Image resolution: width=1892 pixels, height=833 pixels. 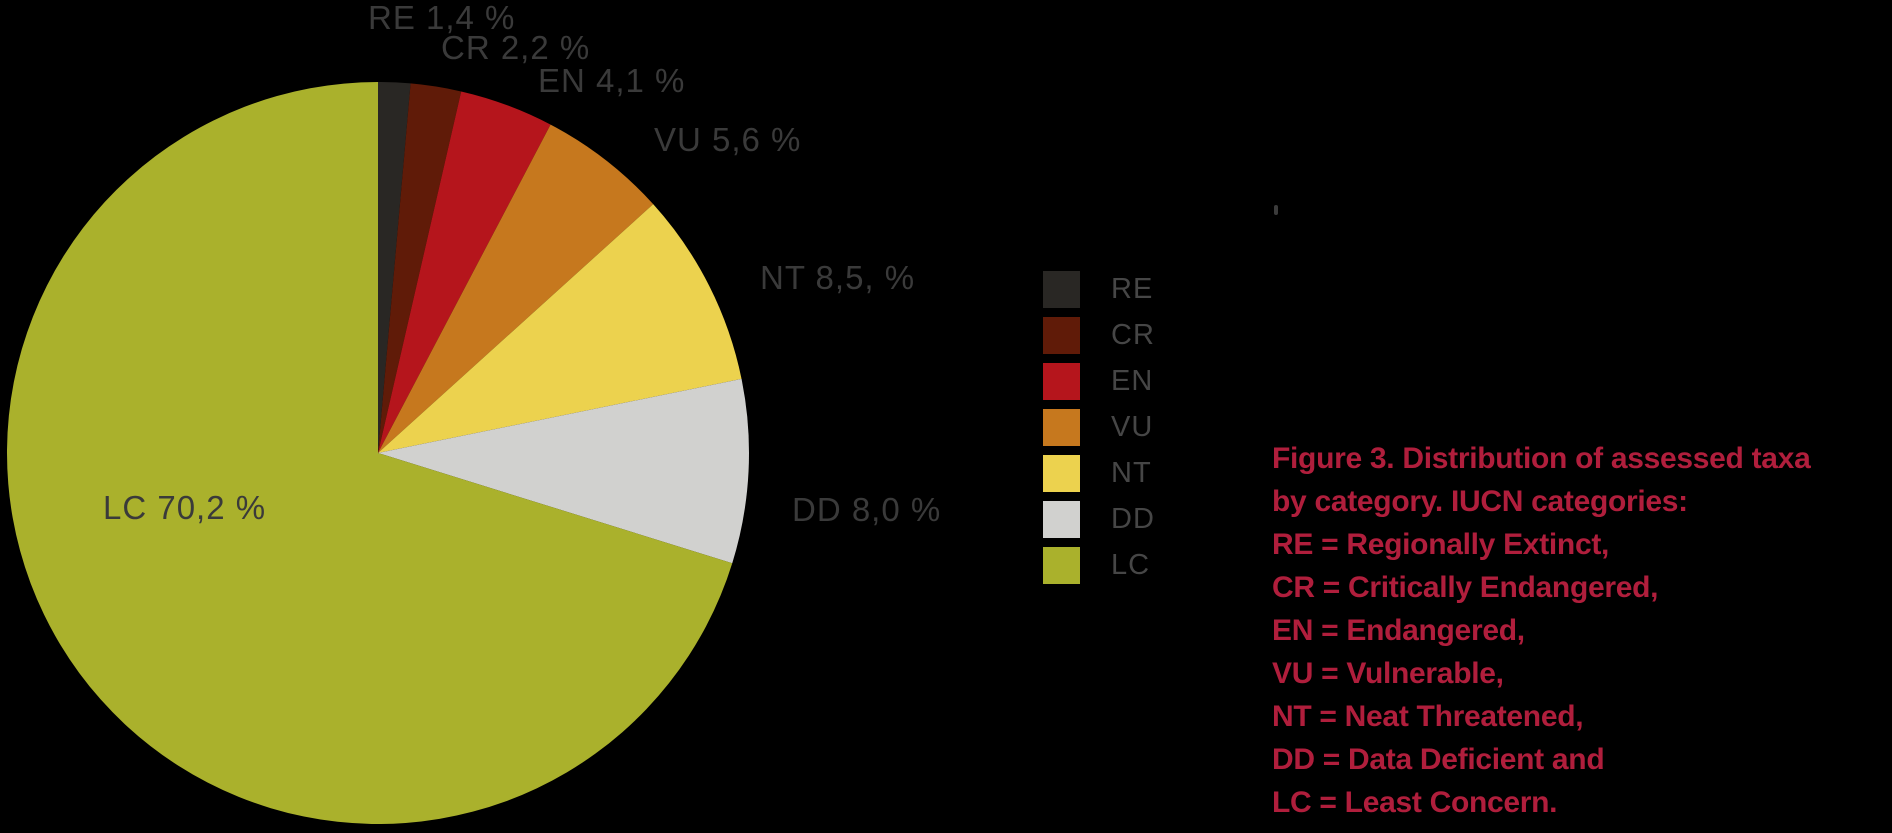 I want to click on legend-label-nt: NT, so click(x=1131, y=473).